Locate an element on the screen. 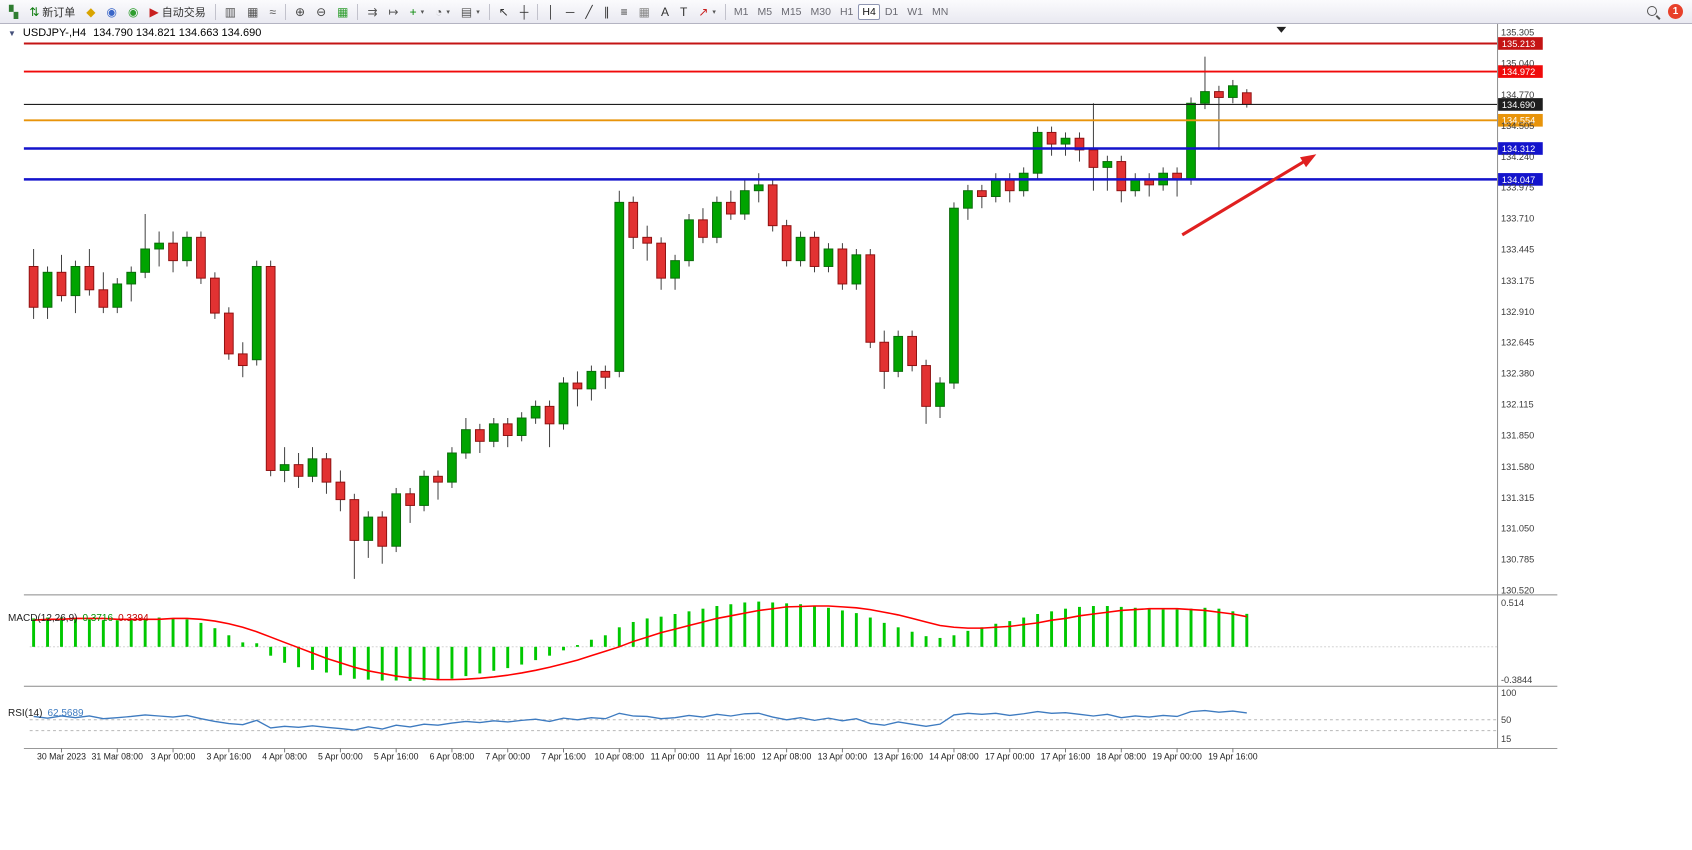  search-icon is located at coordinates (1653, 12).